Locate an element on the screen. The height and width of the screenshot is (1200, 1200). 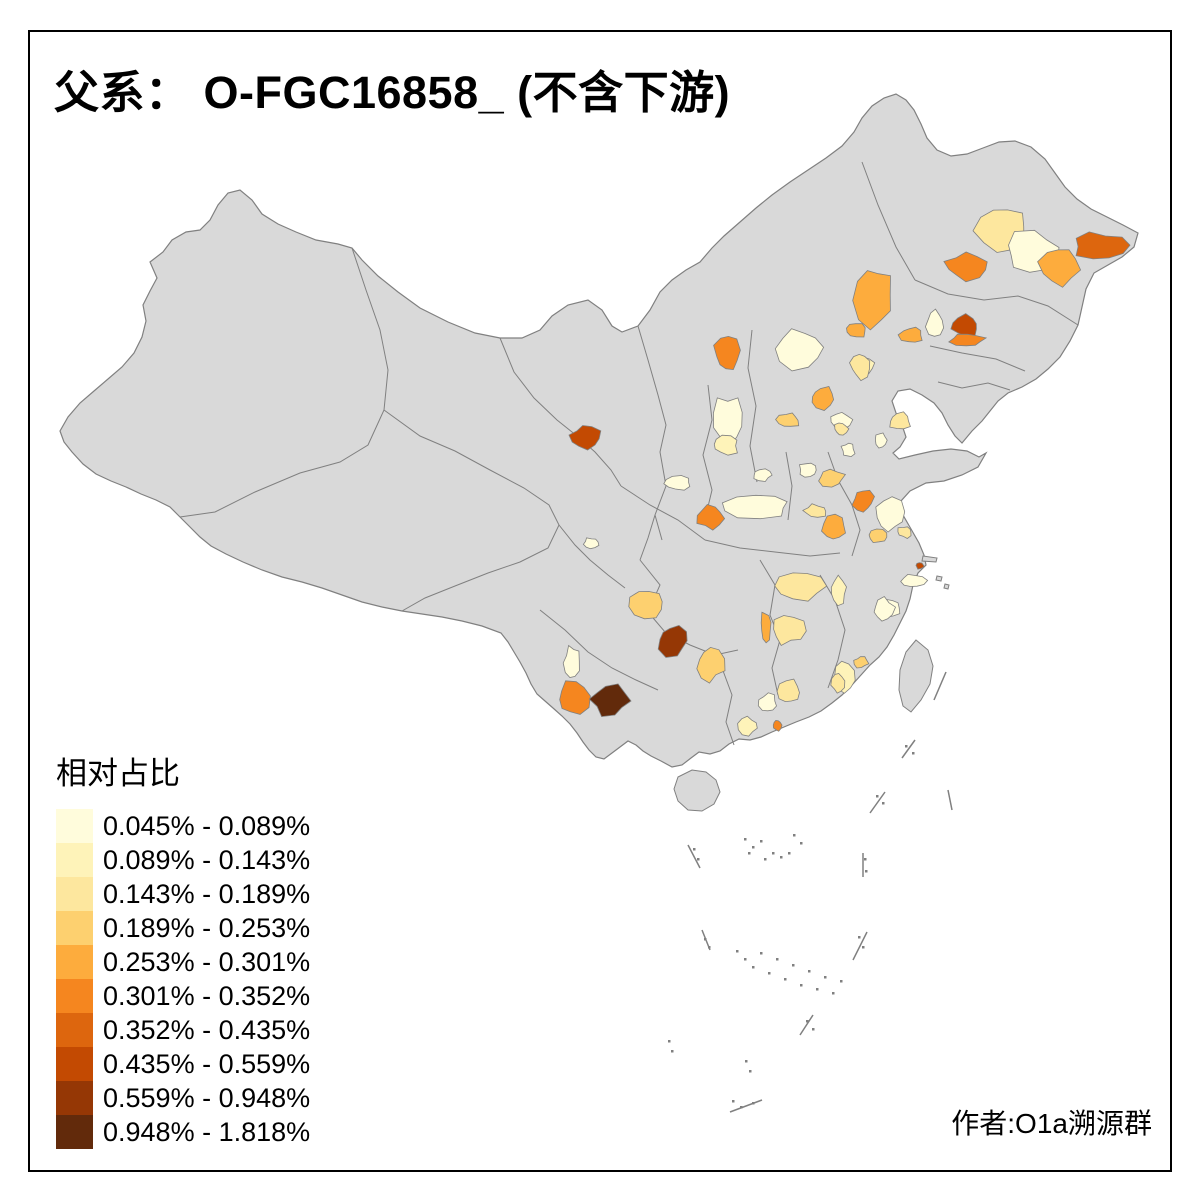
legend-row: 0.559% - 0.948% is located at coordinates (182, 1098).